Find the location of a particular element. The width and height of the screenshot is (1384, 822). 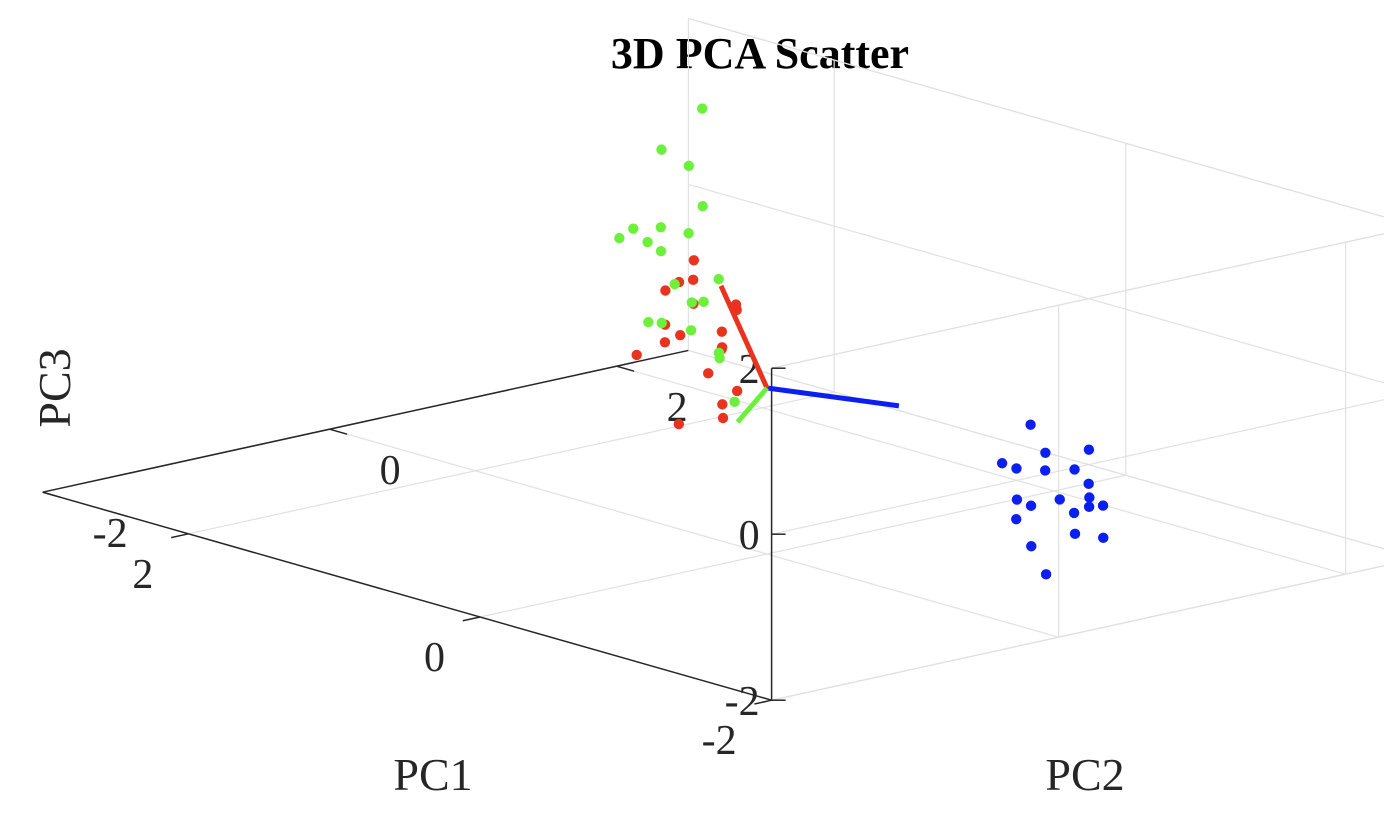

y-axis-line is located at coordinates (365, 421).